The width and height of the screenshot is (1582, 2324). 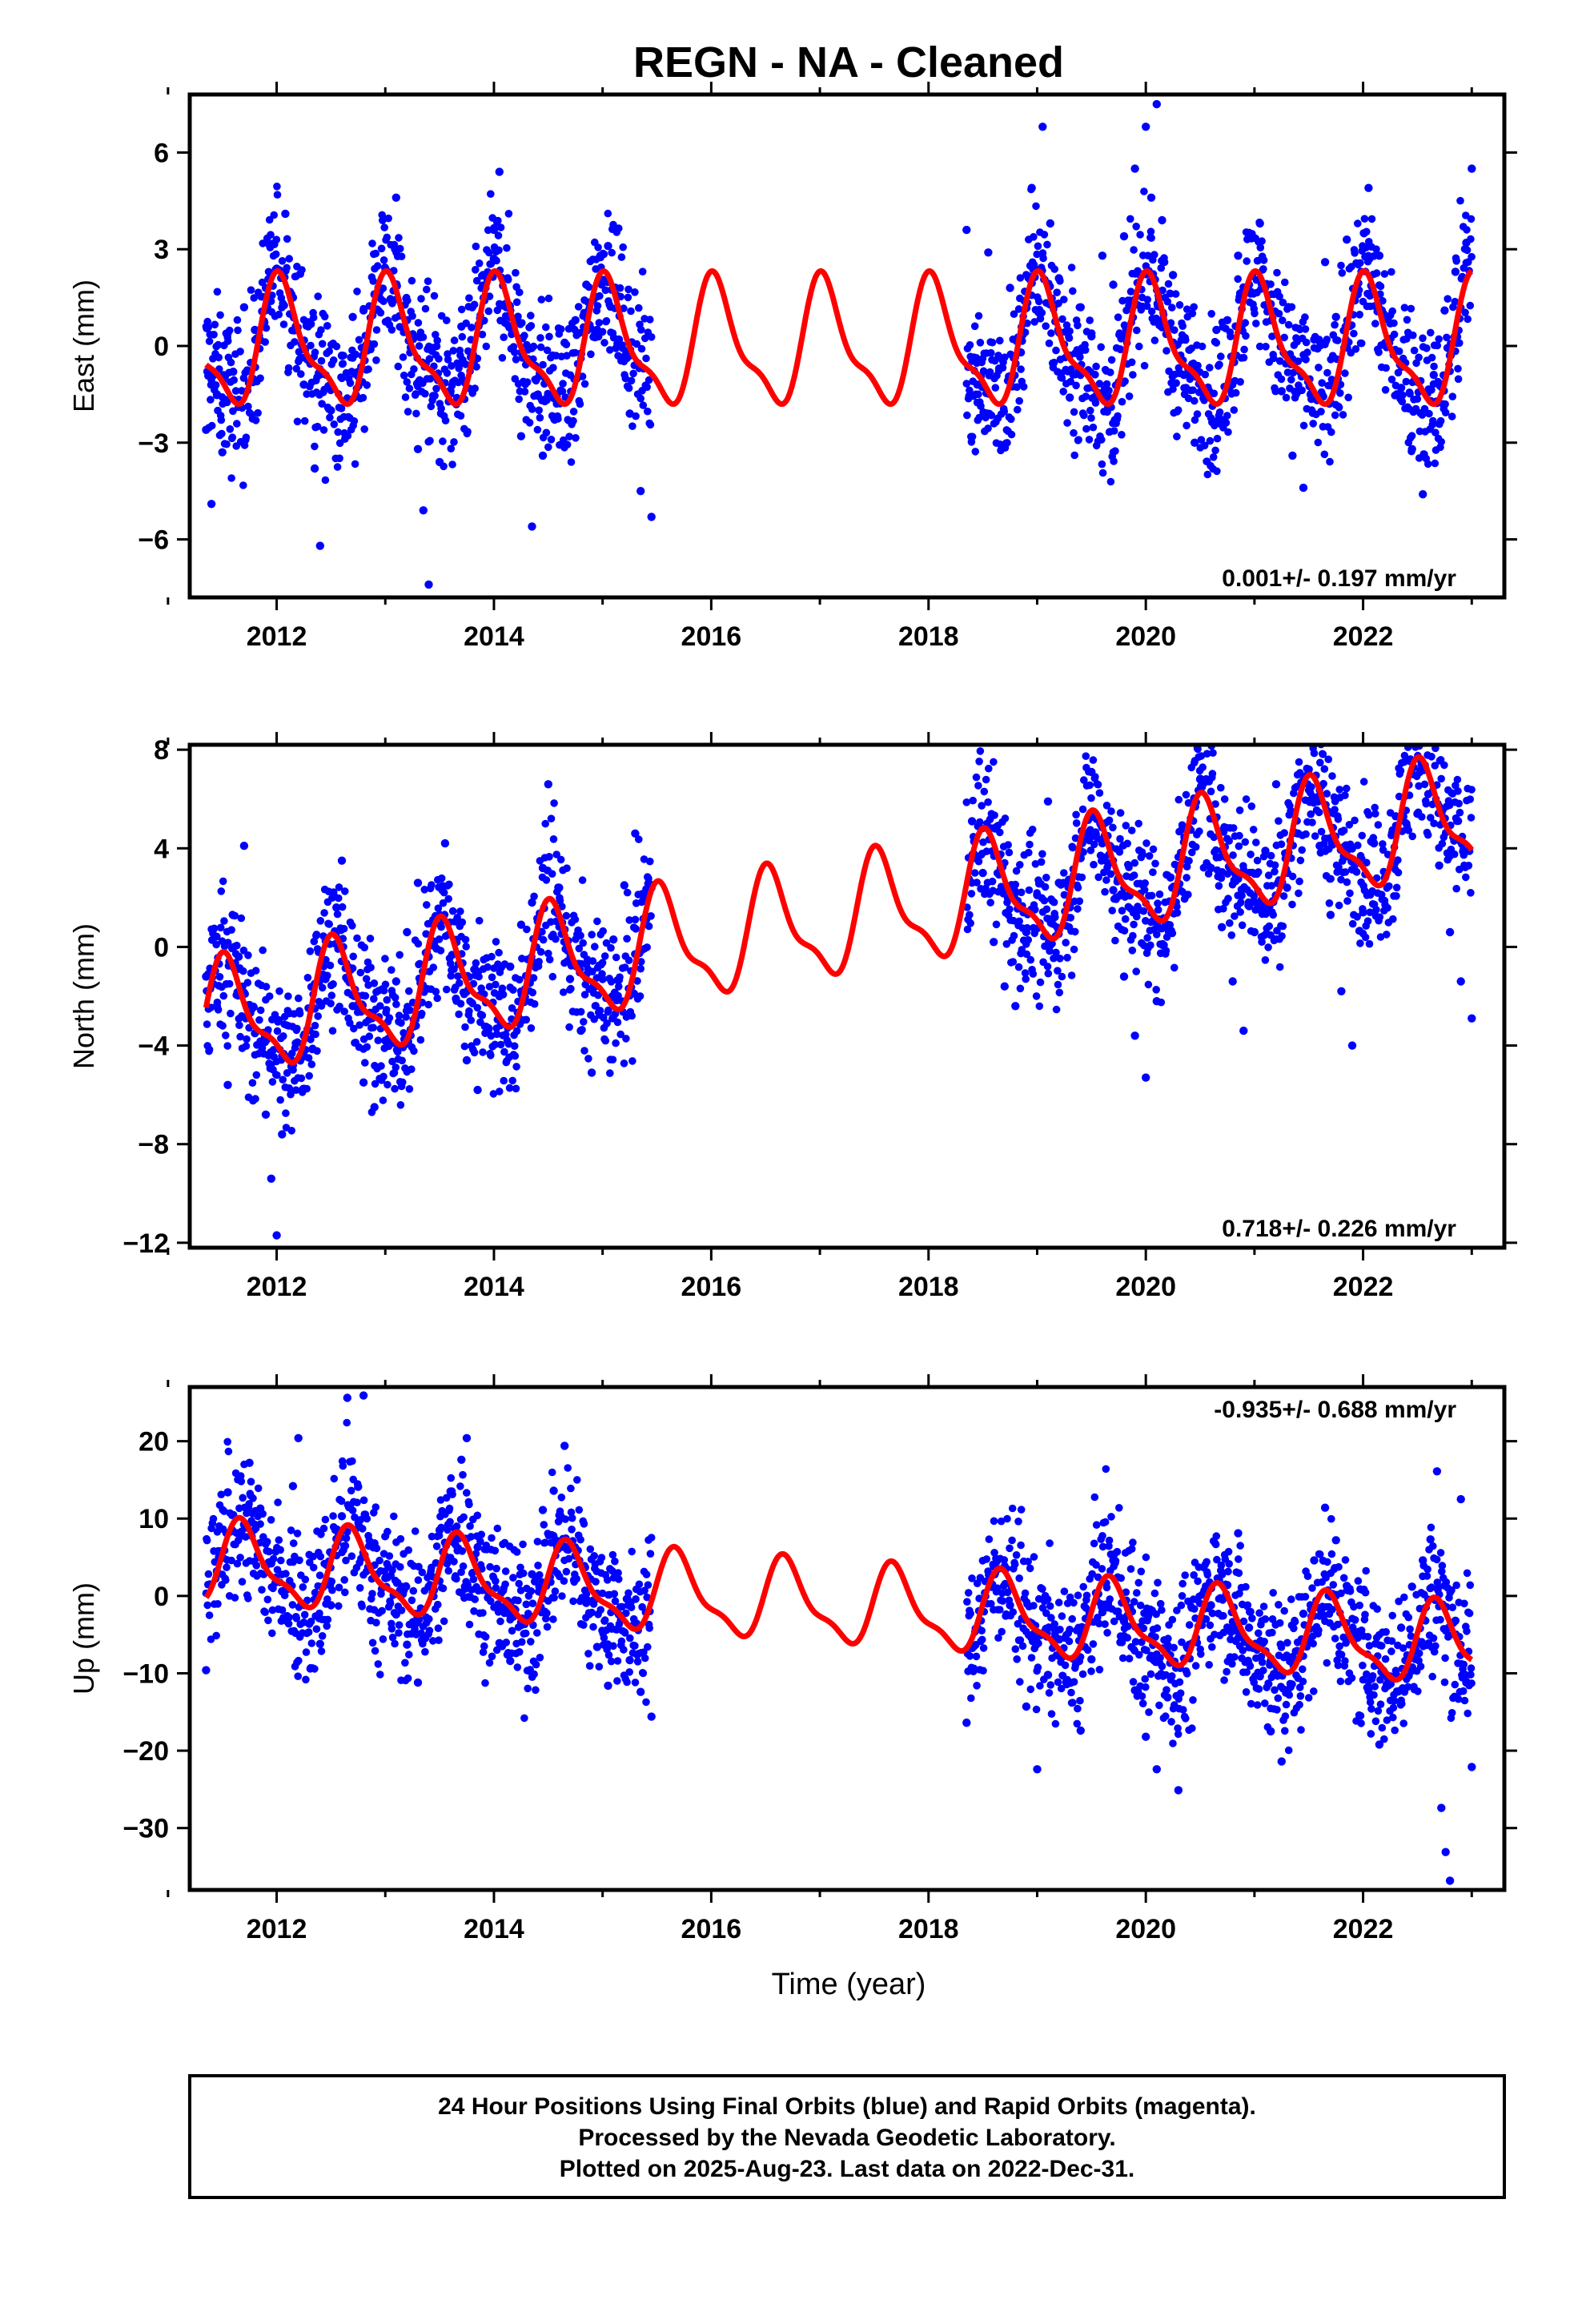 What do you see at coordinates (84, 345) in the screenshot?
I see `y-axis-label: East (mm)` at bounding box center [84, 345].